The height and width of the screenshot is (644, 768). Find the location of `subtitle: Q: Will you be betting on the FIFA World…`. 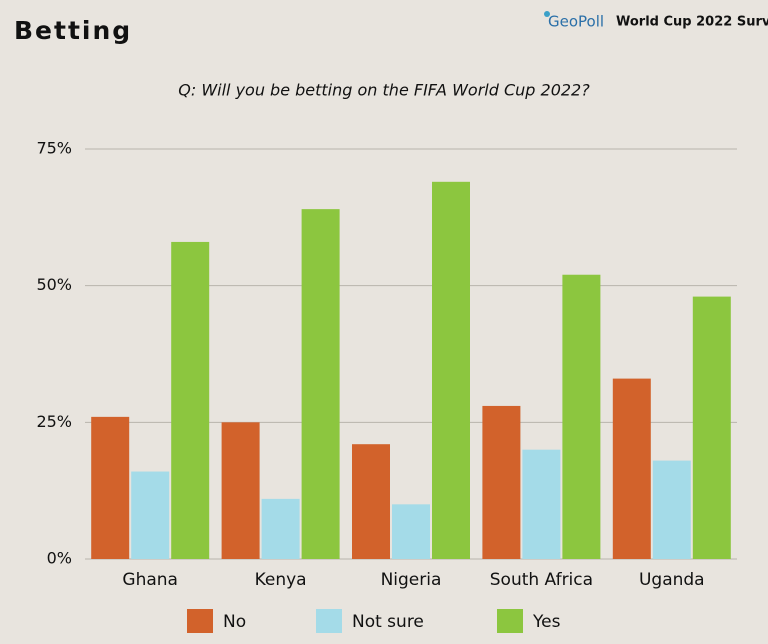

subtitle: Q: Will you be betting on the FIFA World… is located at coordinates (384, 90).